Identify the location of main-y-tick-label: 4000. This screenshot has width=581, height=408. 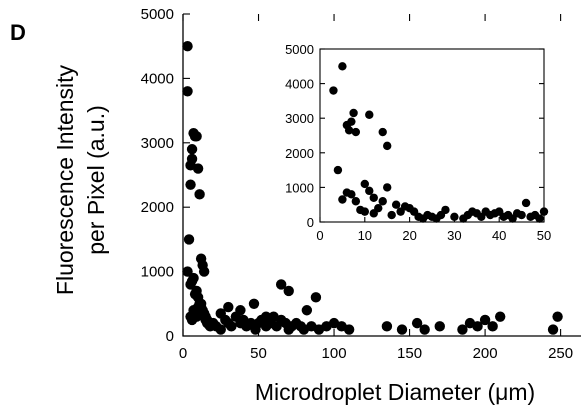
(157, 78).